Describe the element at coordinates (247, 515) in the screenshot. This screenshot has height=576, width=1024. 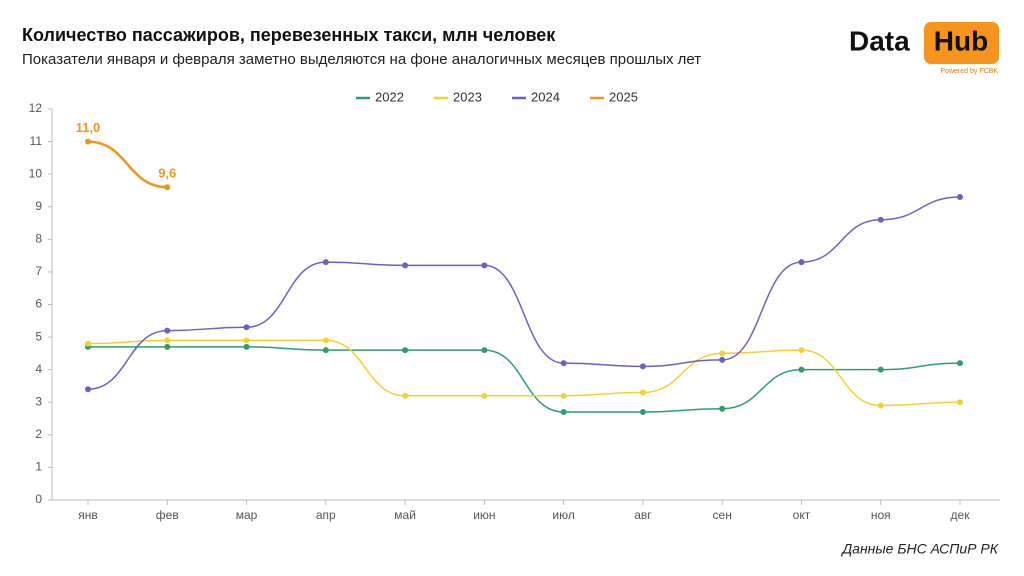
I see `x-tick-label: мар` at that location.